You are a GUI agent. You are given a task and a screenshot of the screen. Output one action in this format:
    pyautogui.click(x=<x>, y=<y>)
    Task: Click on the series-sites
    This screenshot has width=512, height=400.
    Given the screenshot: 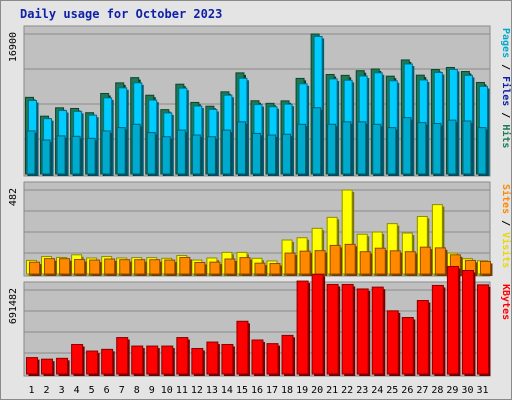 What is the action you would take?
    pyautogui.click(x=261, y=259)
    